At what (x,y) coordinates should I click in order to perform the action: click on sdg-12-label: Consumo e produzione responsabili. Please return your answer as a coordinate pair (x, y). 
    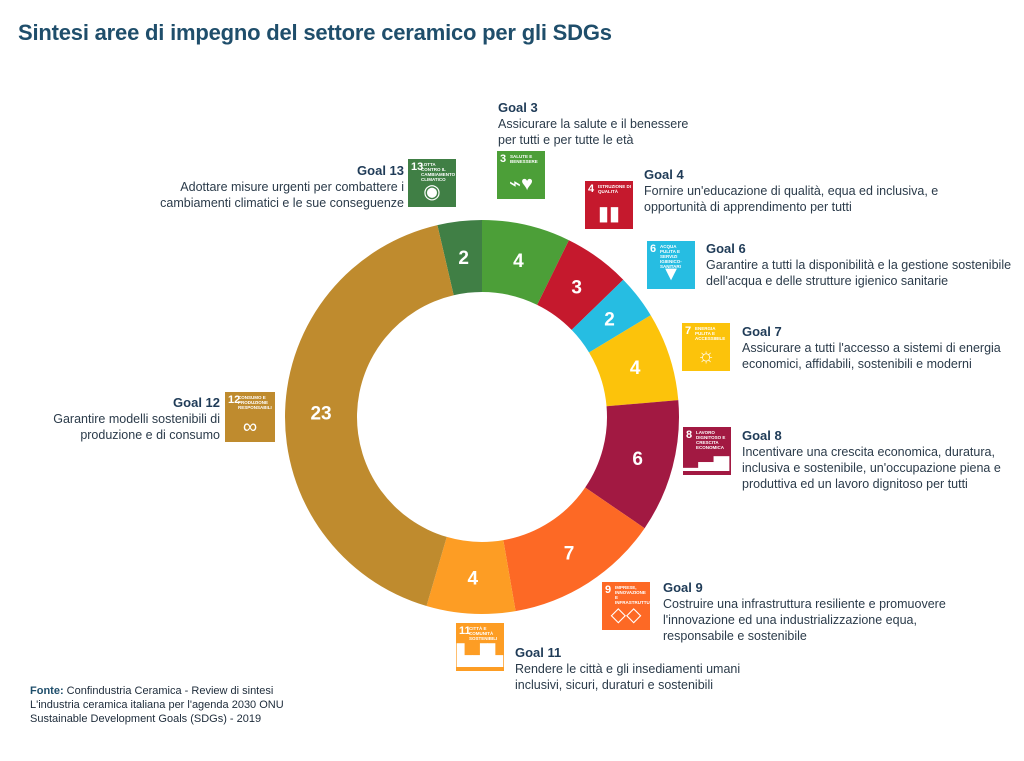
    Looking at the image, I should click on (255, 402).